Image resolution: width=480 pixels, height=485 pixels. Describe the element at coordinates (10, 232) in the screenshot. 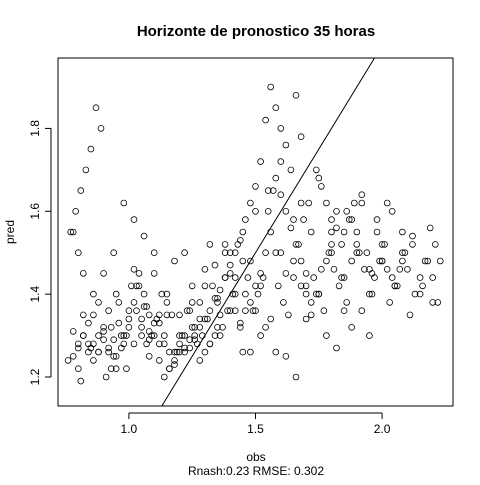

I see `y-axis-label: pred` at that location.